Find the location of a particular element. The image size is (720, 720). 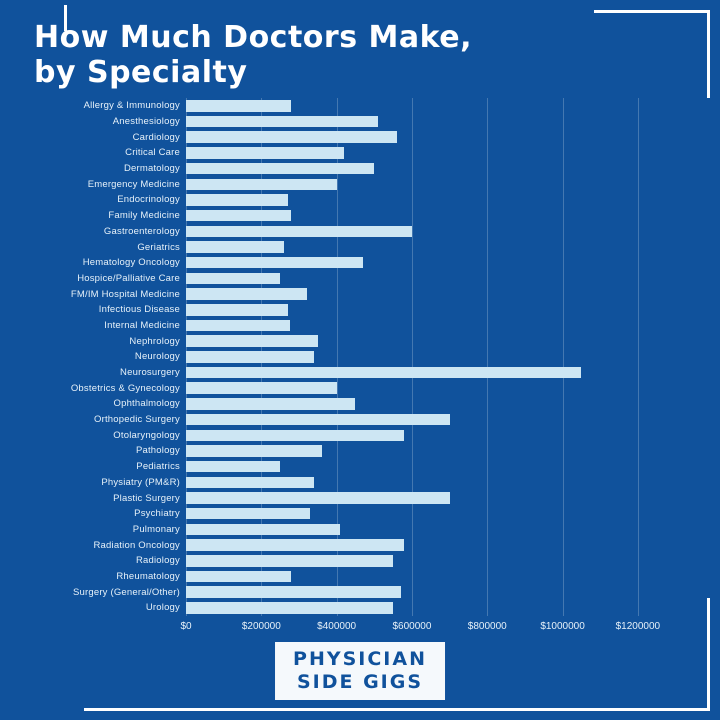

chart-row: Urology is located at coordinates (347, 608).